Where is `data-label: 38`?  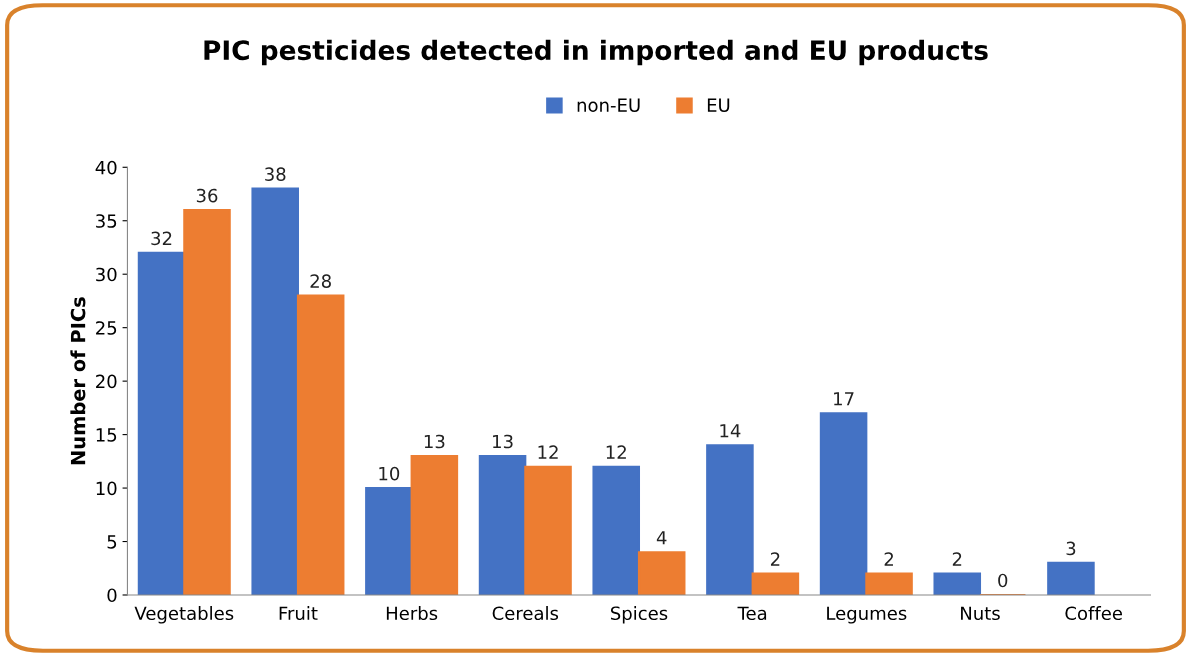
data-label: 38 is located at coordinates (275, 174).